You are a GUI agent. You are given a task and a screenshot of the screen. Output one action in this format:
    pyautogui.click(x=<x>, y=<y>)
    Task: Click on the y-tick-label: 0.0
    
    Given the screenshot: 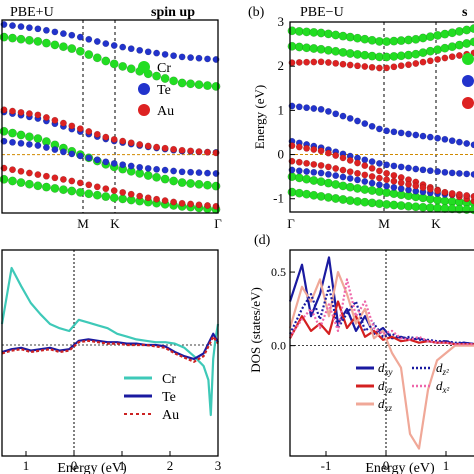 What is the action you would take?
    pyautogui.click(x=278, y=346)
    